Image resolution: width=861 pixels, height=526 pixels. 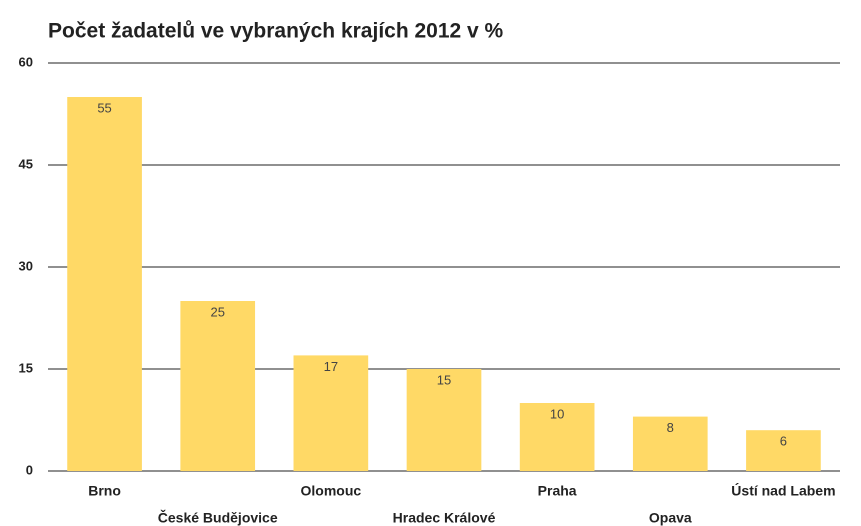 What do you see at coordinates (783, 441) in the screenshot?
I see `value-label: 6` at bounding box center [783, 441].